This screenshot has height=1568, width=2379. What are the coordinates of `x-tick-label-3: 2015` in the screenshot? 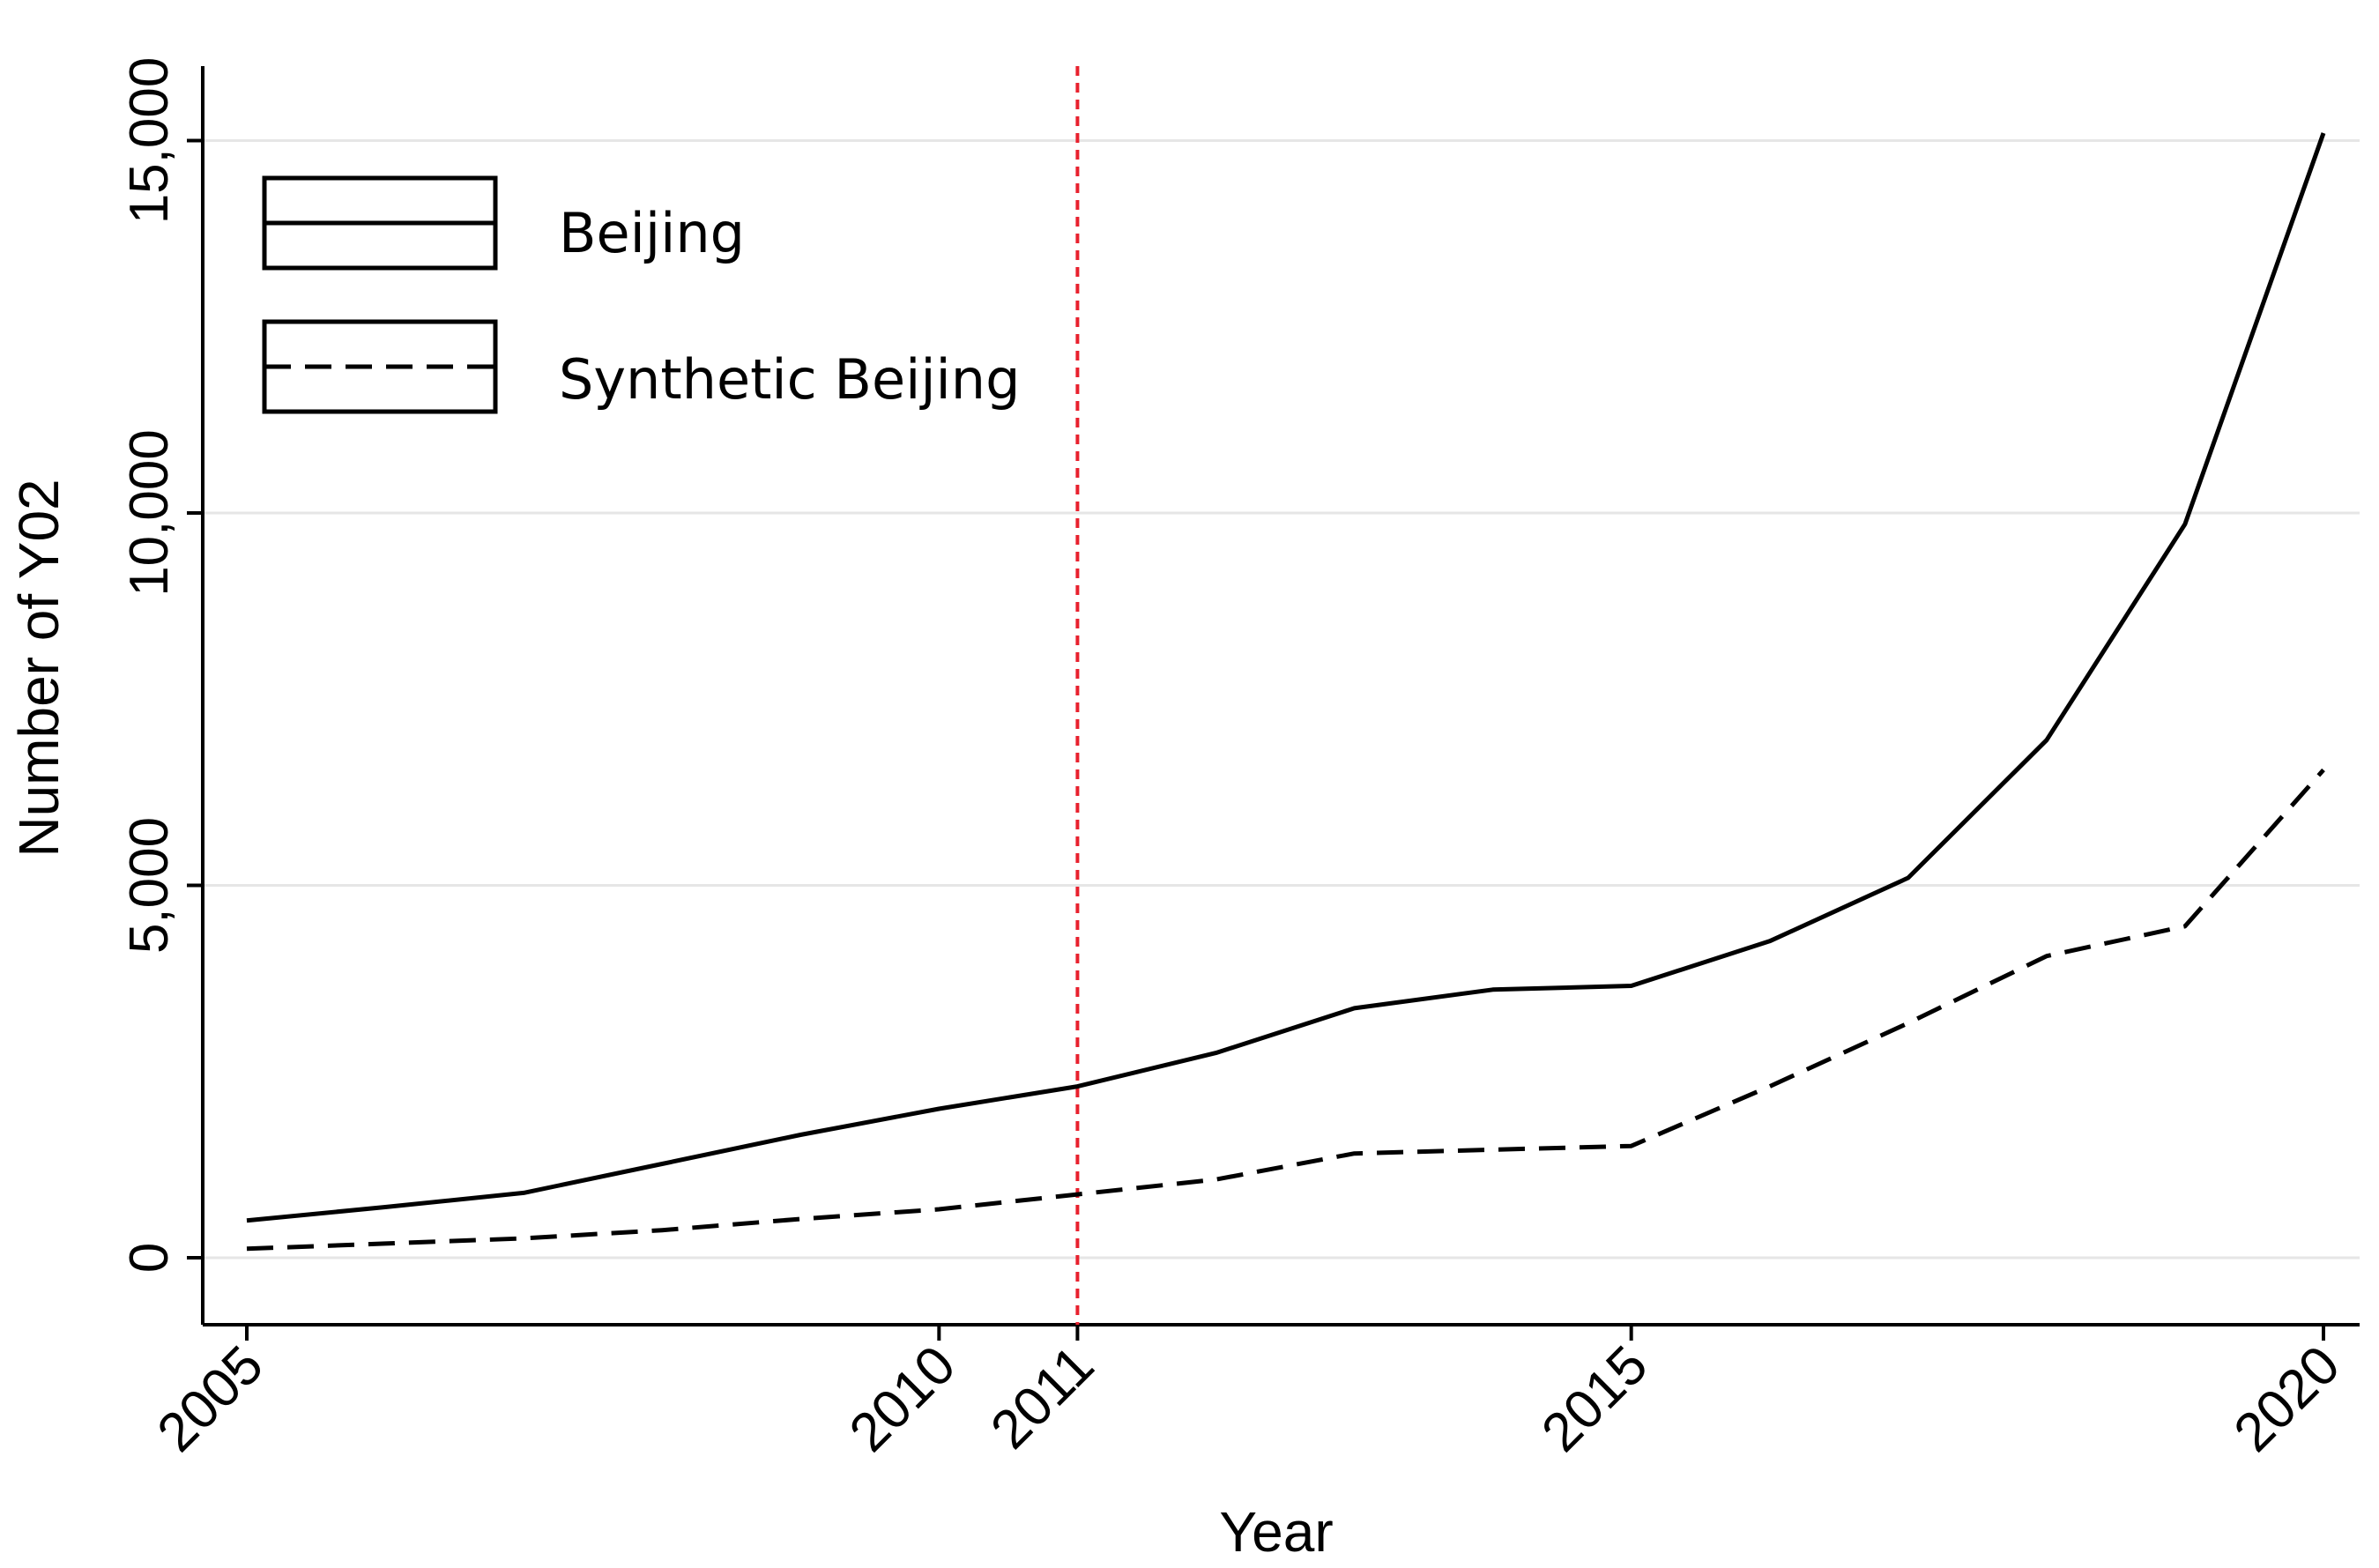 It's located at (1594, 1398).